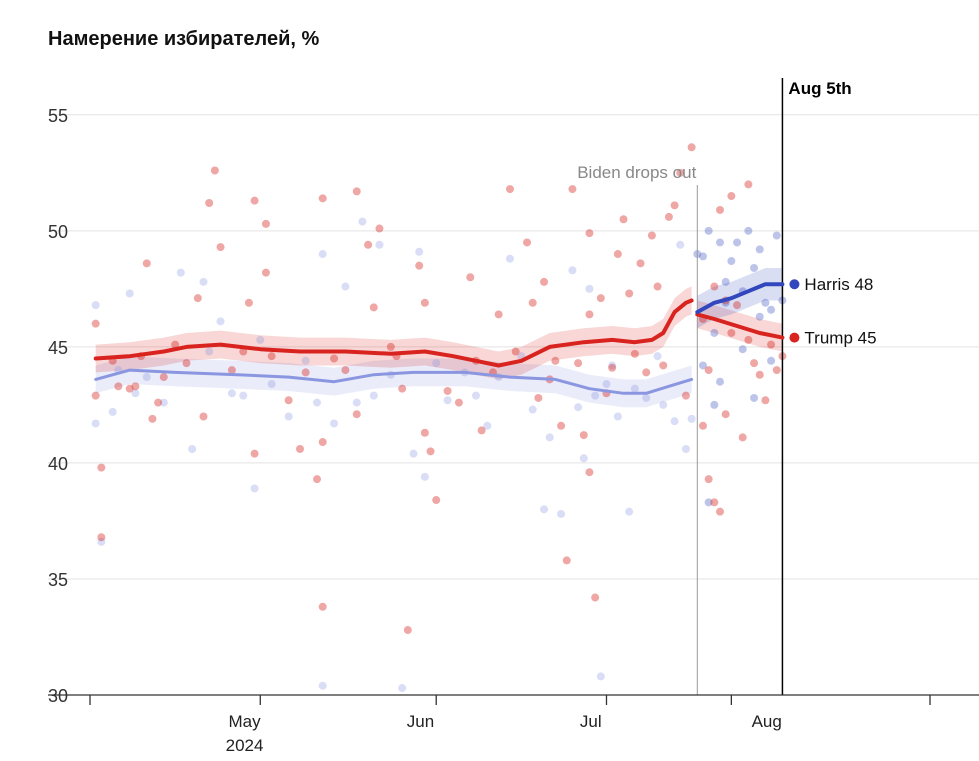 The width and height of the screenshot is (979, 761). What do you see at coordinates (833, 311) in the screenshot?
I see `series-end-labels: Harris 48 Trump 45` at bounding box center [833, 311].